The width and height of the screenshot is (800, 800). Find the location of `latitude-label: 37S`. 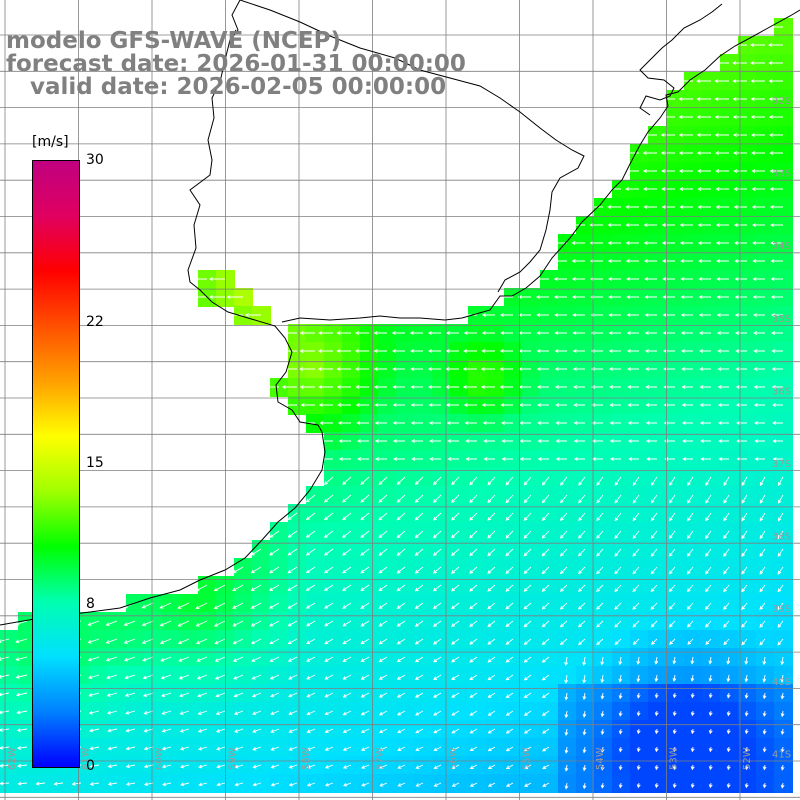

latitude-label: 37S is located at coordinates (781, 464).